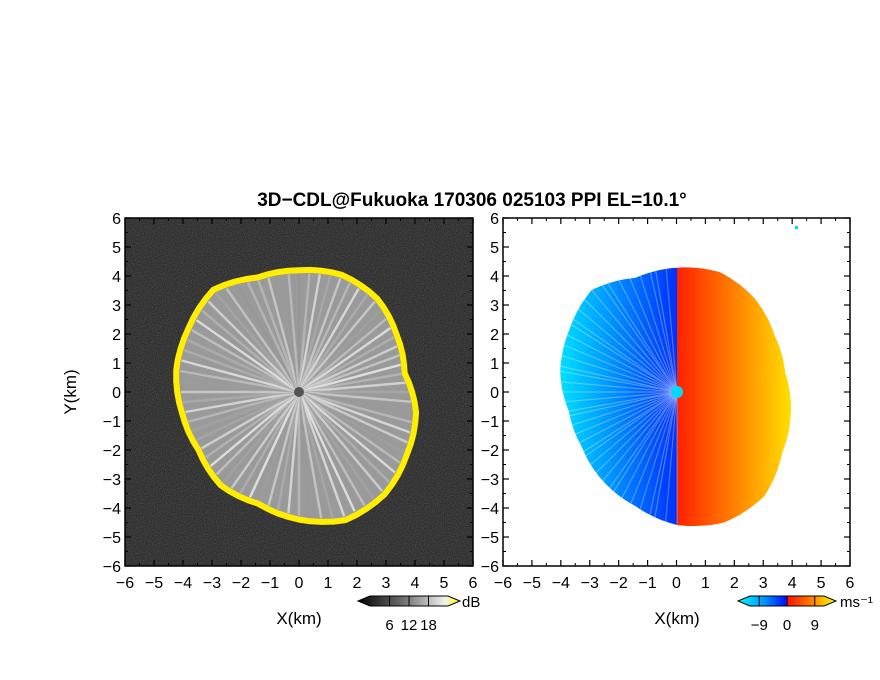 The image size is (880, 680). What do you see at coordinates (70, 391) in the screenshot?
I see `reflectivity-ylabel: Y(km)` at bounding box center [70, 391].